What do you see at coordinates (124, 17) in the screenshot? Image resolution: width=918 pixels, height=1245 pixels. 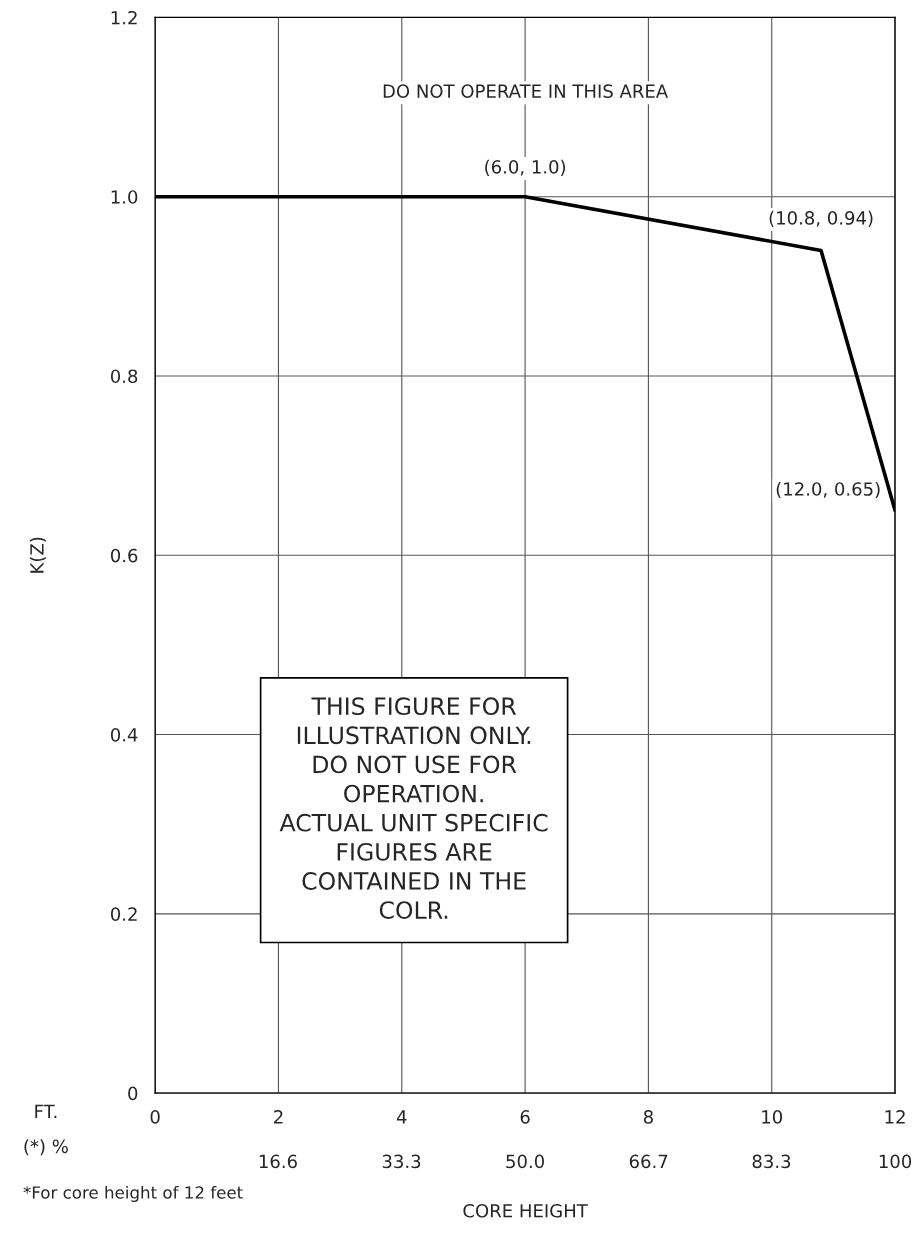 I see `y-tick-label: 1.2` at bounding box center [124, 17].